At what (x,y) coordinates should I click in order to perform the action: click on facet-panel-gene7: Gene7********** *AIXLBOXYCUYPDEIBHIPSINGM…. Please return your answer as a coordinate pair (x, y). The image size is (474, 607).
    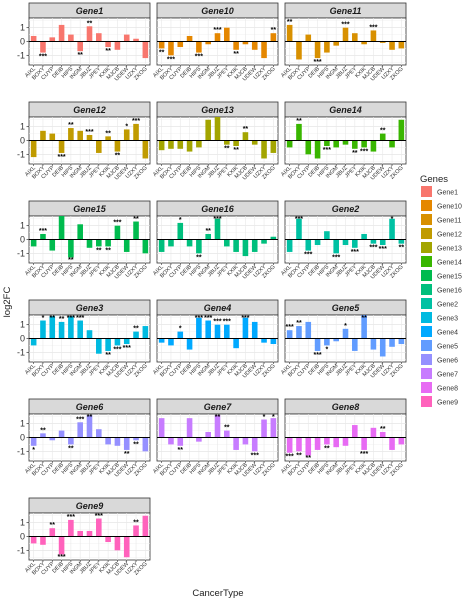
    Looking at the image, I should click on (215, 438).